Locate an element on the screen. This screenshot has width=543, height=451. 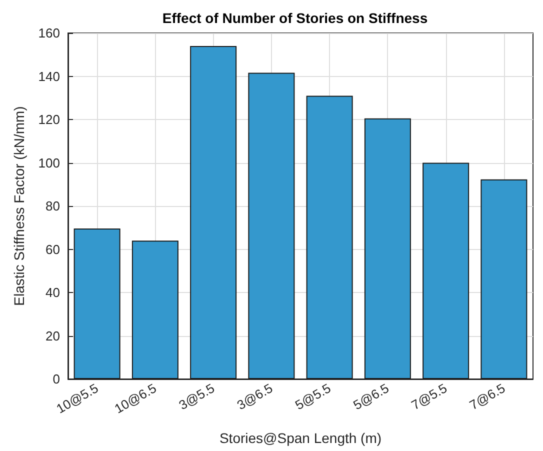
y-tick-label: 60 is located at coordinates (53, 249).